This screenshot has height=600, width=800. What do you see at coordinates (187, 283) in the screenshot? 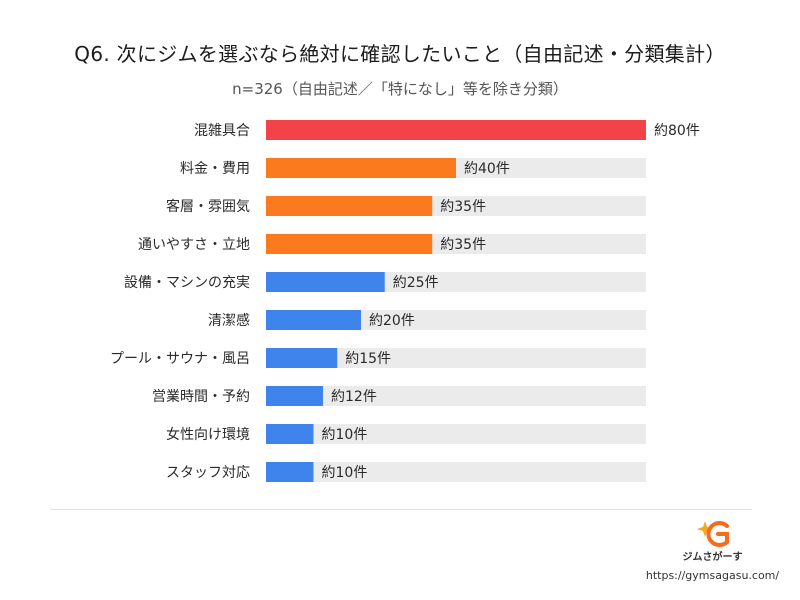
I see `category-label: 設備・マシンの充実` at bounding box center [187, 283].